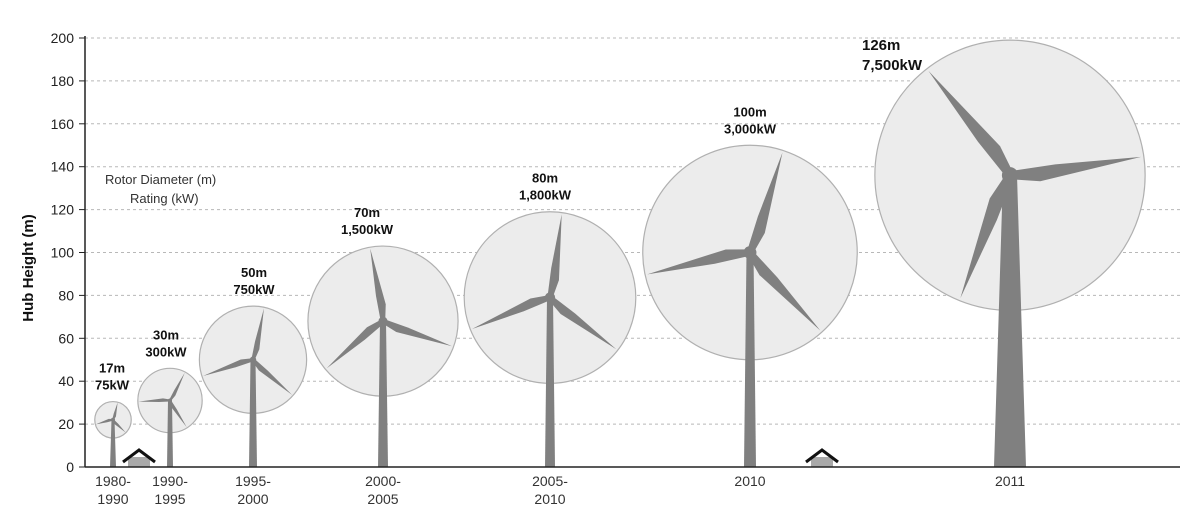 The image size is (1200, 524). I want to click on x-tick-label: 2005, so click(382, 499).